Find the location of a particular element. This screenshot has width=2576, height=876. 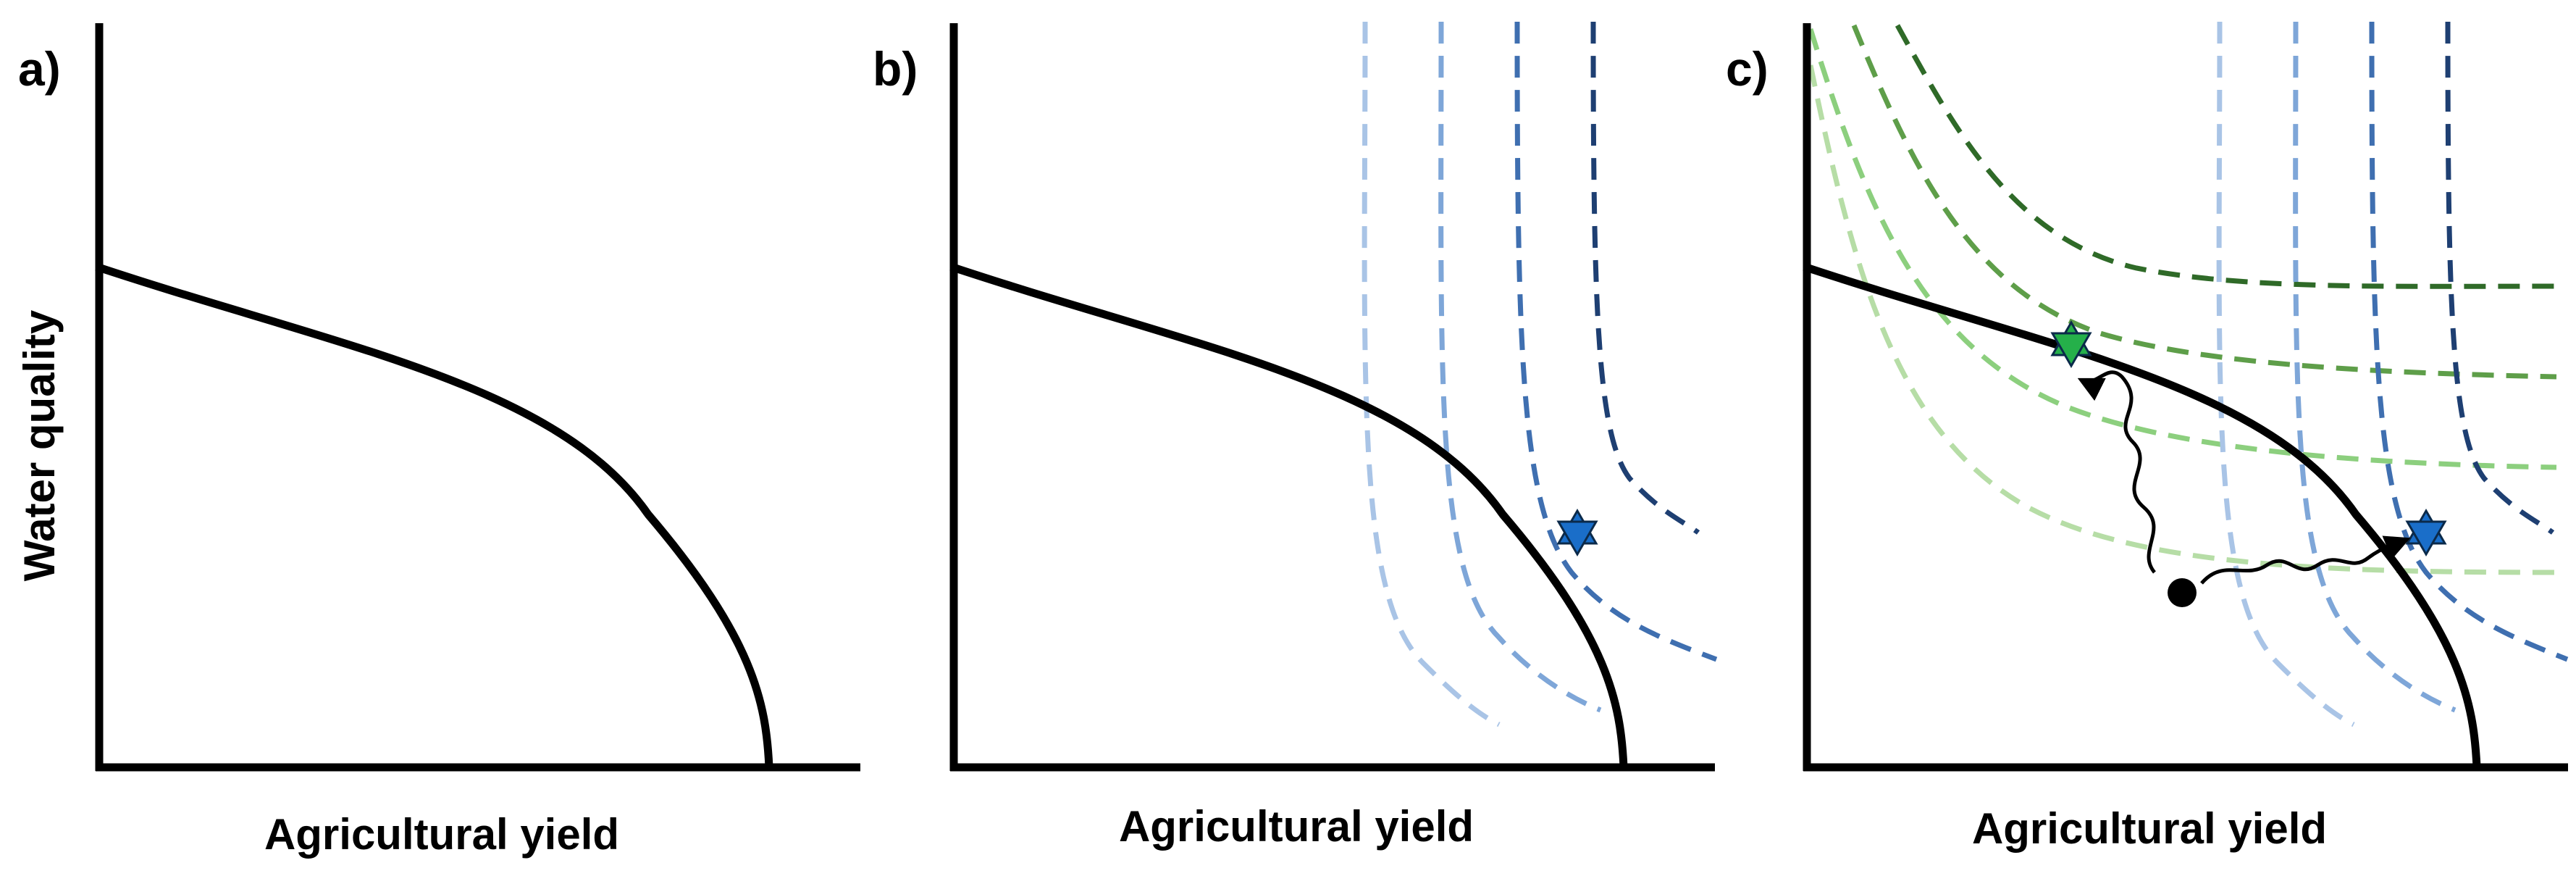

wavy-arrow-to-green-star is located at coordinates (2117, 472).